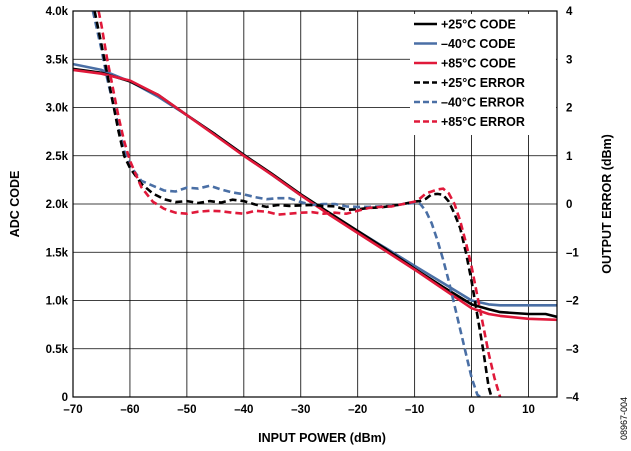 The height and width of the screenshot is (451, 631). I want to click on y2-tick-label: 1, so click(569, 157).